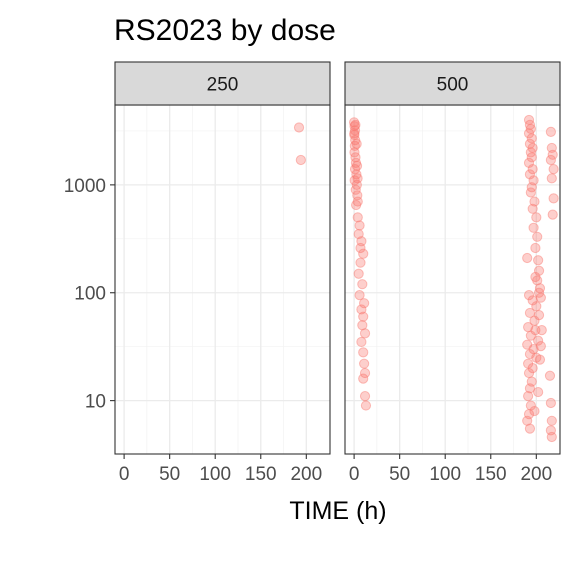  Describe the element at coordinates (337, 511) in the screenshot. I see `x-axis-label: TIME (h)` at that location.